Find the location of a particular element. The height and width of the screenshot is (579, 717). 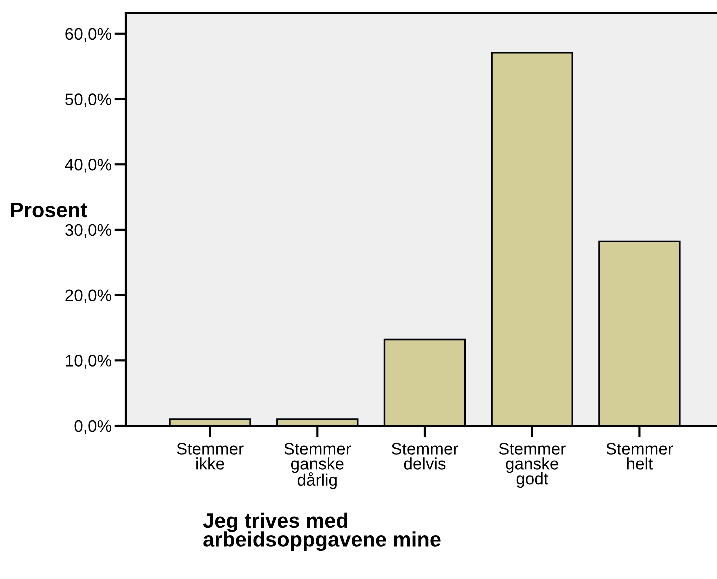

x-tick-label: Stemmer ikke is located at coordinates (210, 456).